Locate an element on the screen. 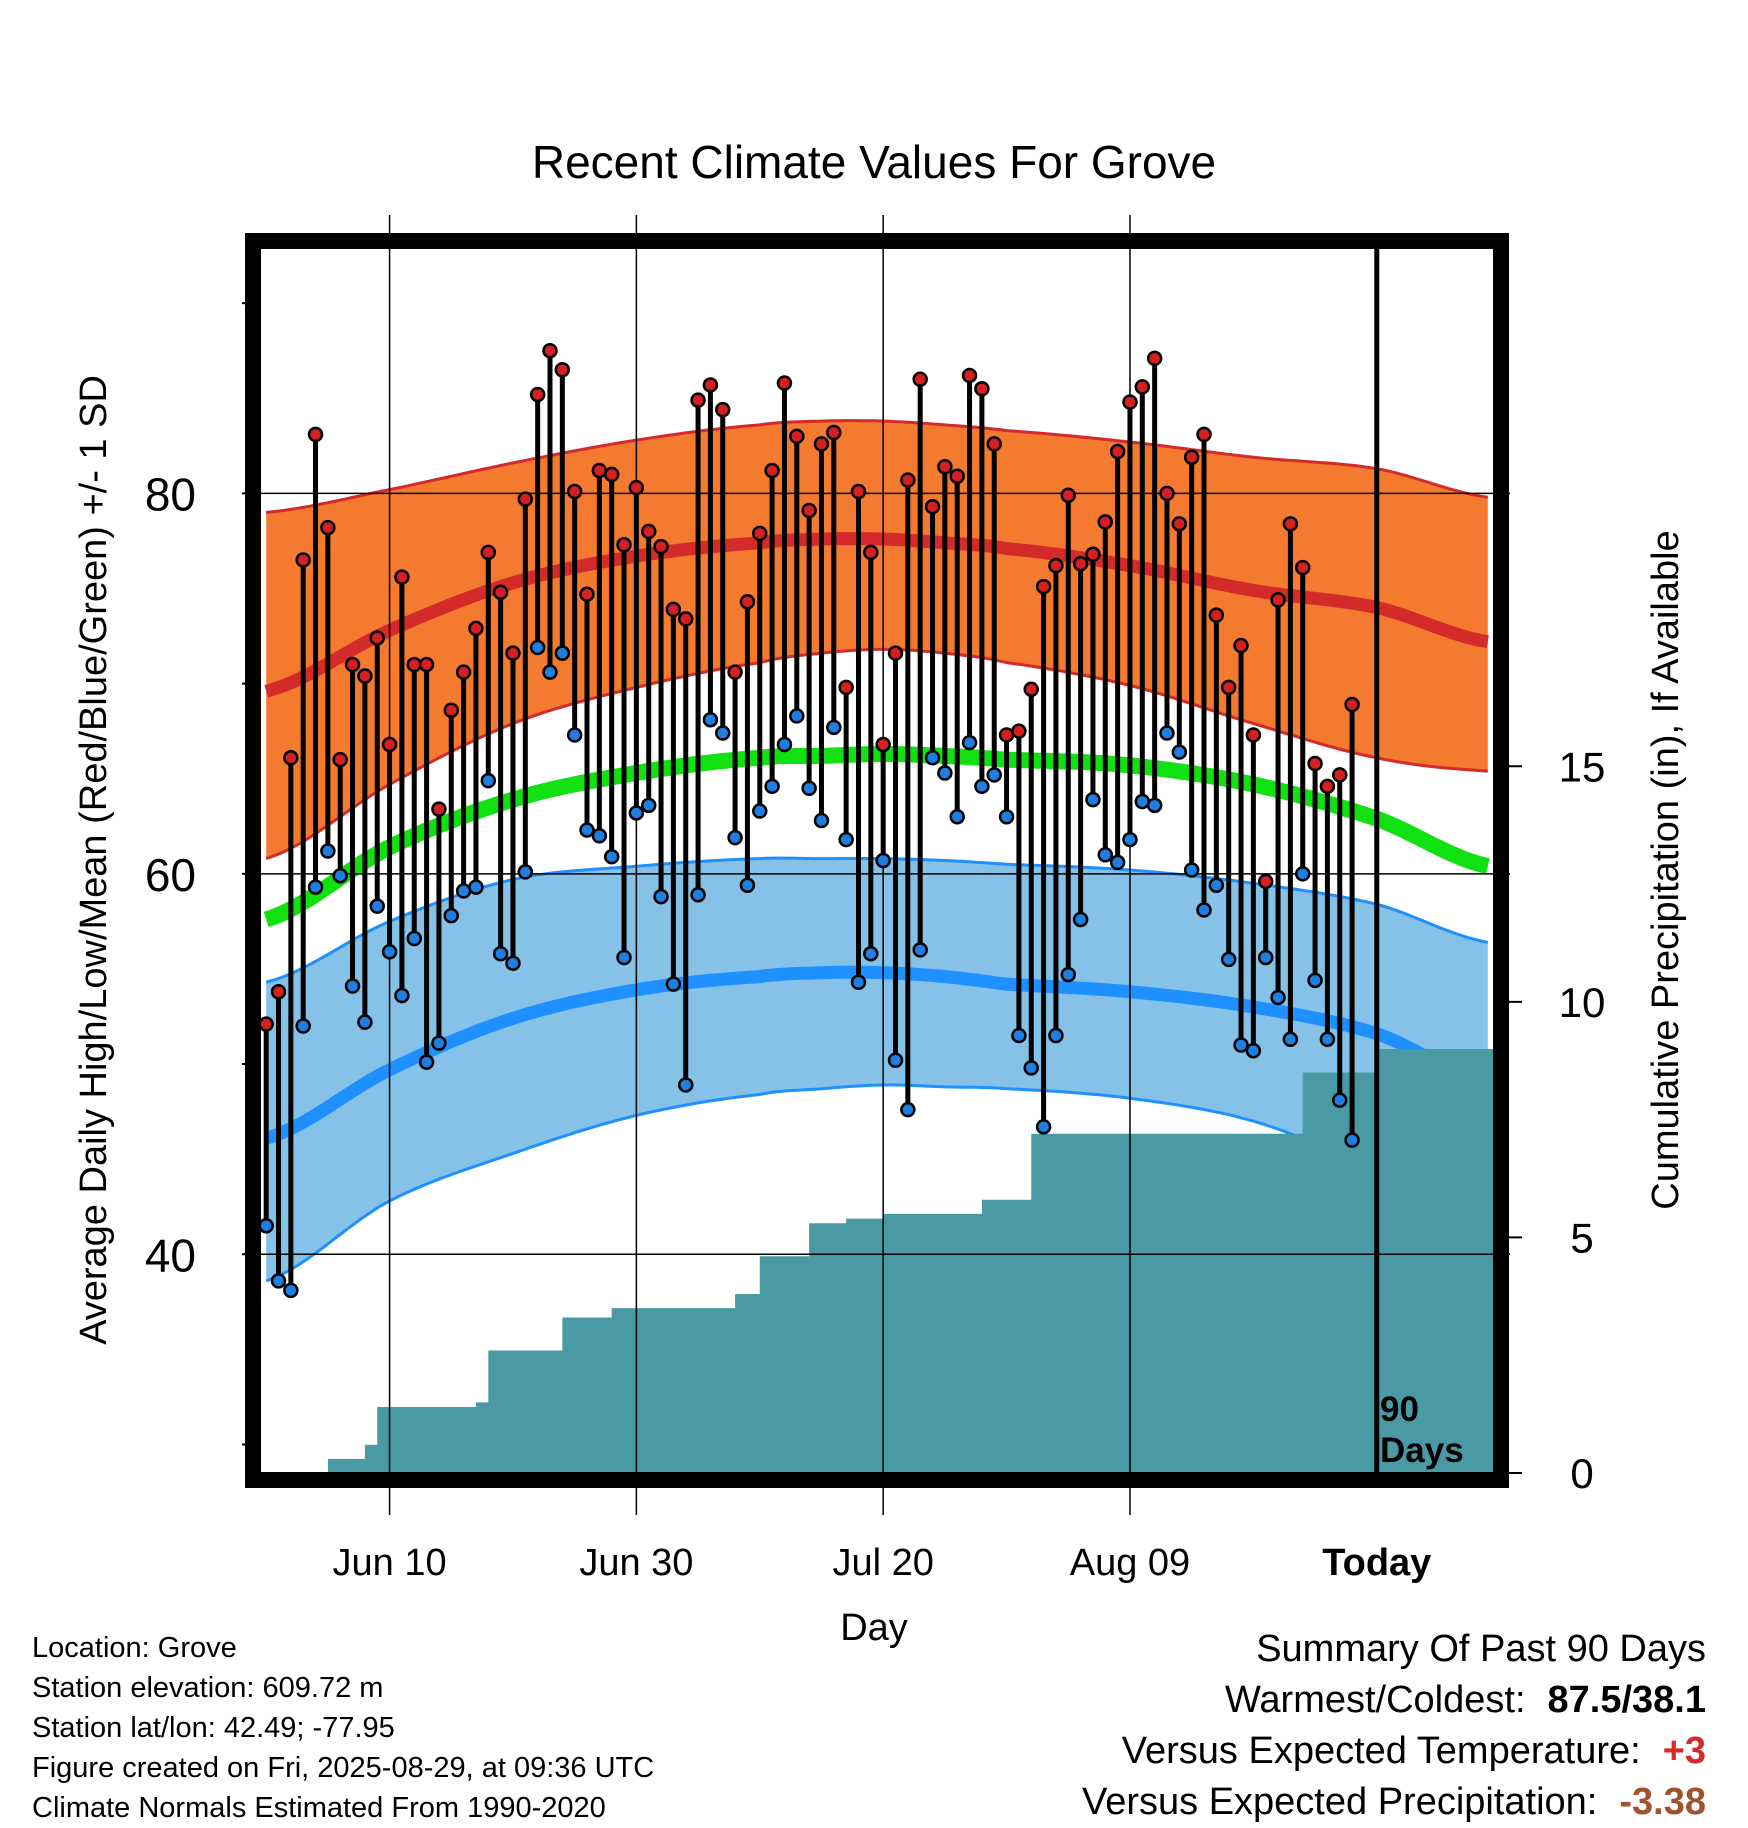 The height and width of the screenshot is (1828, 1748). summary-heading: Summary Of Past 90 Days is located at coordinates (1481, 1649).